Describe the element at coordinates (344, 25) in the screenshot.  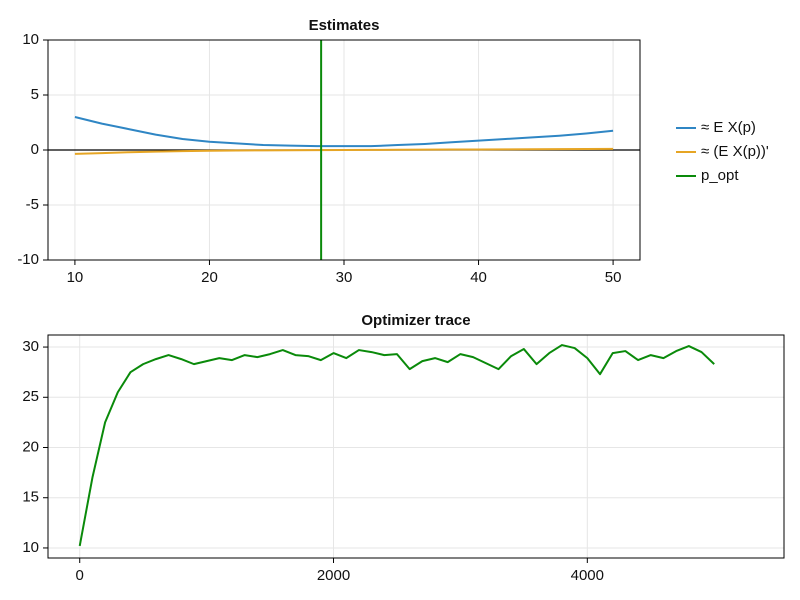
I see `chart-title: Estimates` at that location.